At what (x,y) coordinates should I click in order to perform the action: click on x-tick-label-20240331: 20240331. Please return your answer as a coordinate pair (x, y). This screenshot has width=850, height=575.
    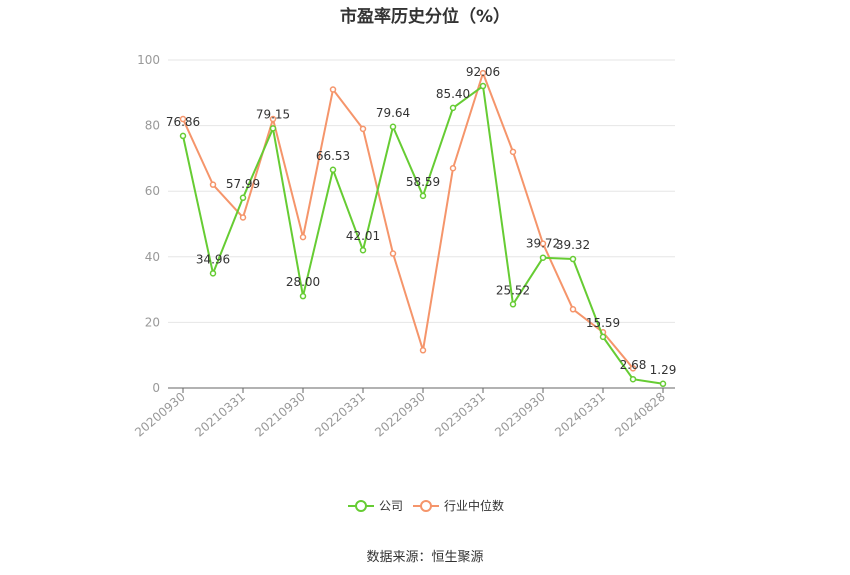
    Looking at the image, I should click on (580, 415).